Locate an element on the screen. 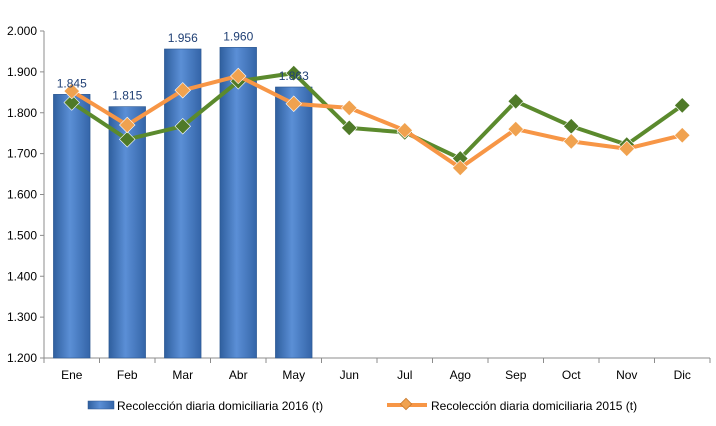  y-tick-label: 2.000 is located at coordinates (22, 31).